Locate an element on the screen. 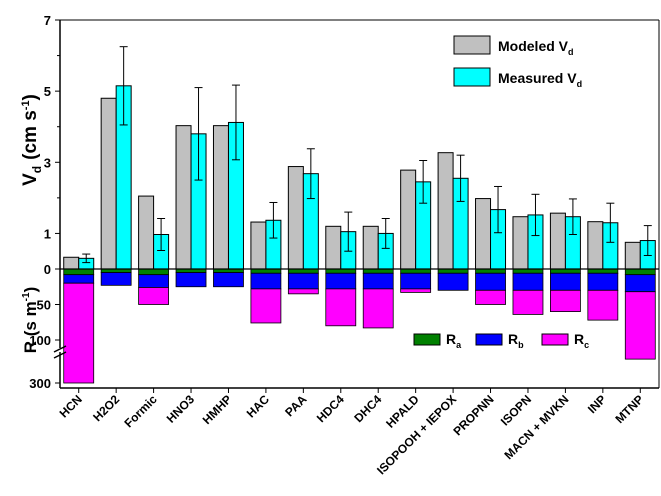 The width and height of the screenshot is (661, 496). legend-rc-sub: c is located at coordinates (586, 345).